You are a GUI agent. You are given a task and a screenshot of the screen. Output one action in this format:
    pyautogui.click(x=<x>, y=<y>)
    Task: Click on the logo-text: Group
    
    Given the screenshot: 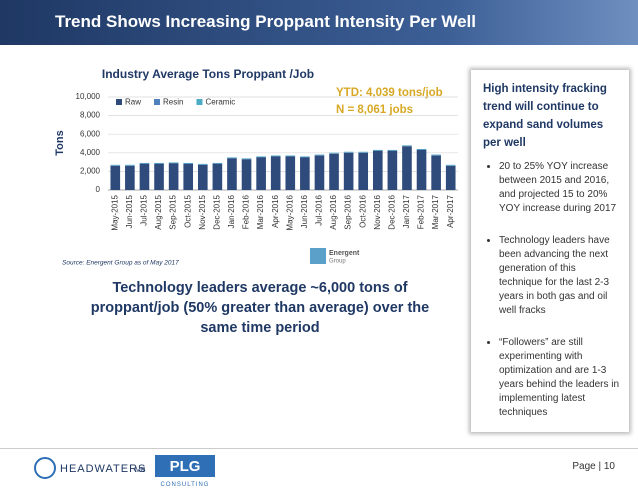 What is the action you would take?
    pyautogui.click(x=337, y=262)
    